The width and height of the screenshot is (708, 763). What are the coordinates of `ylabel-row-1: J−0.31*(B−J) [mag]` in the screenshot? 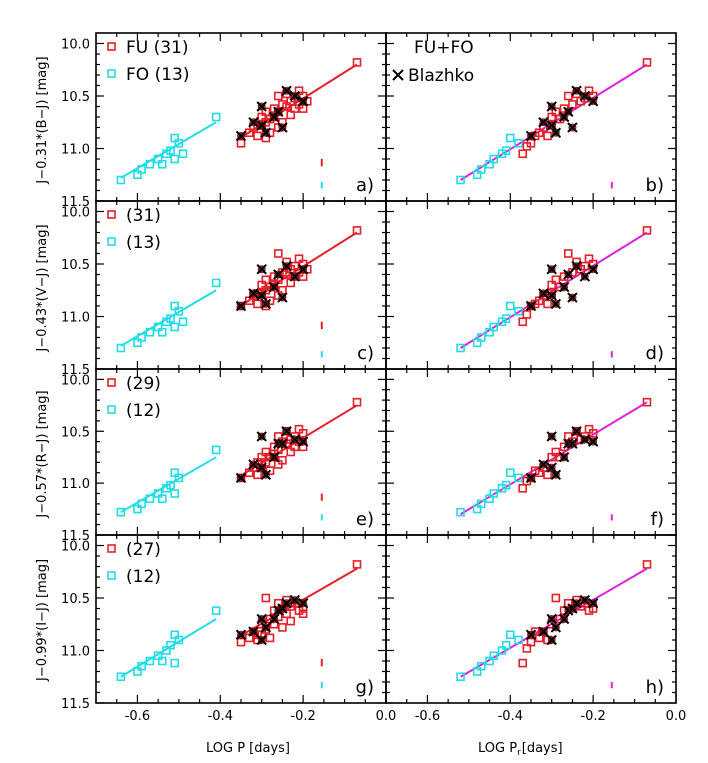 It's located at (42, 120).